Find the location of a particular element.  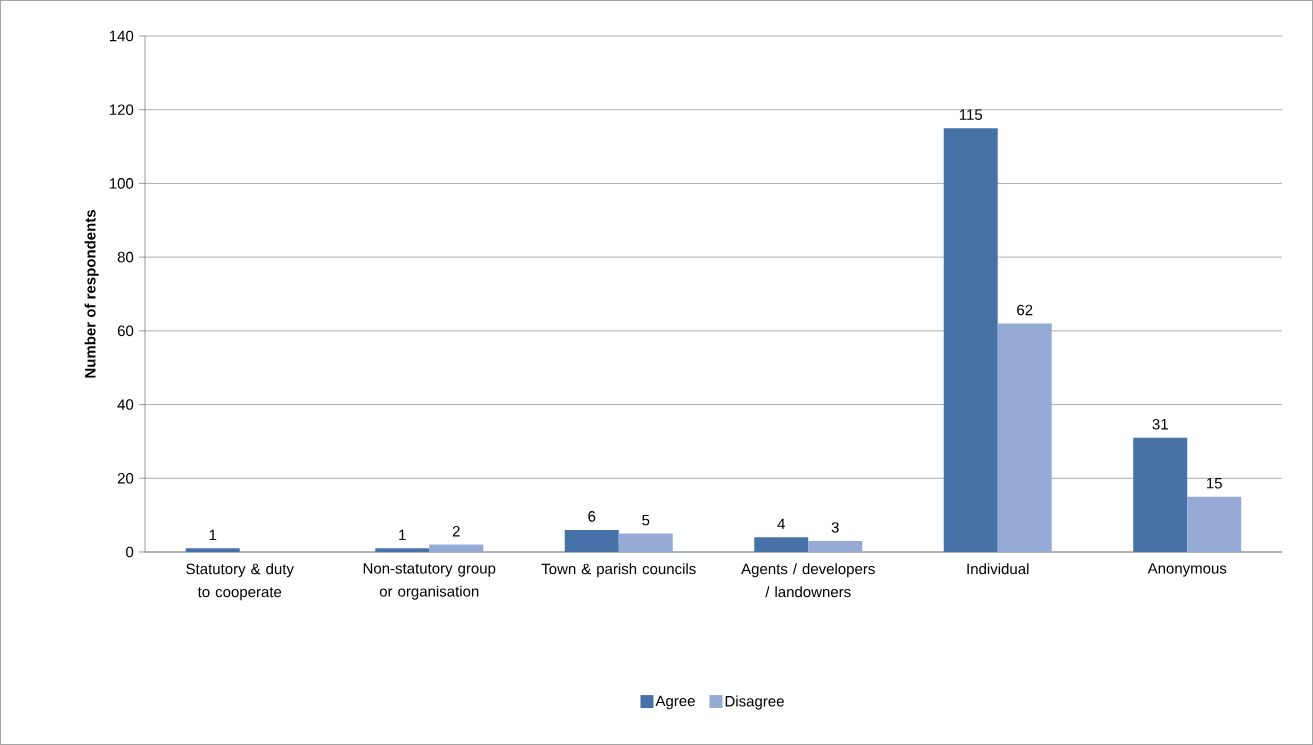

legend-label: Agree is located at coordinates (675, 702).